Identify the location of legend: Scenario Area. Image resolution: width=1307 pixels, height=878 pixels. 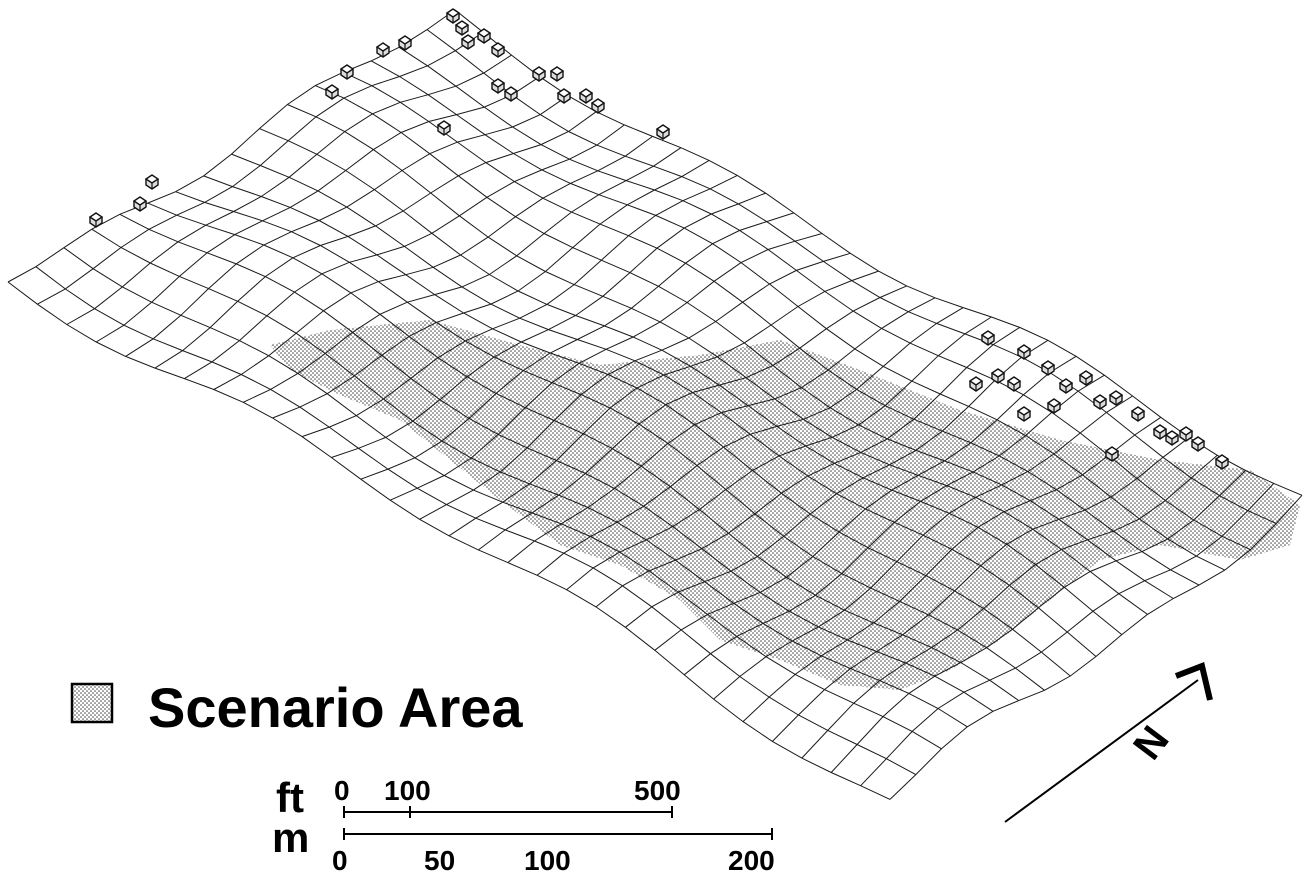
(296, 707).